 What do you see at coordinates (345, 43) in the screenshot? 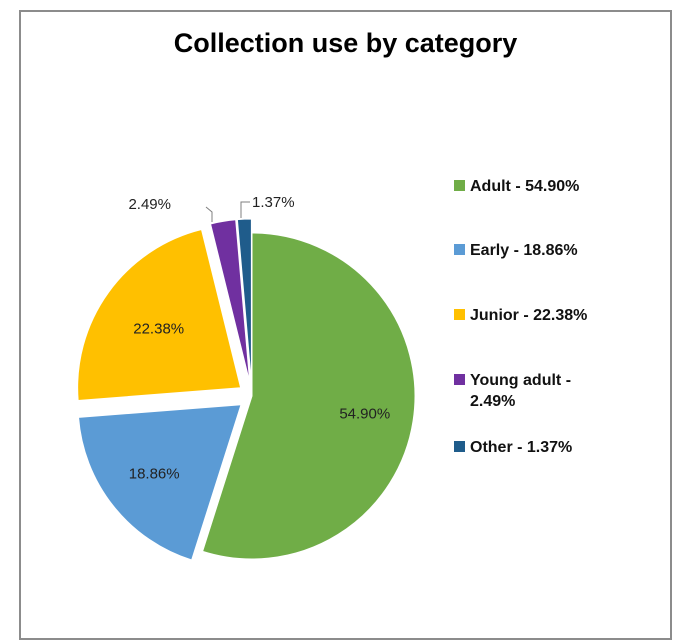
I see `chart-title: Collection use by category` at bounding box center [345, 43].